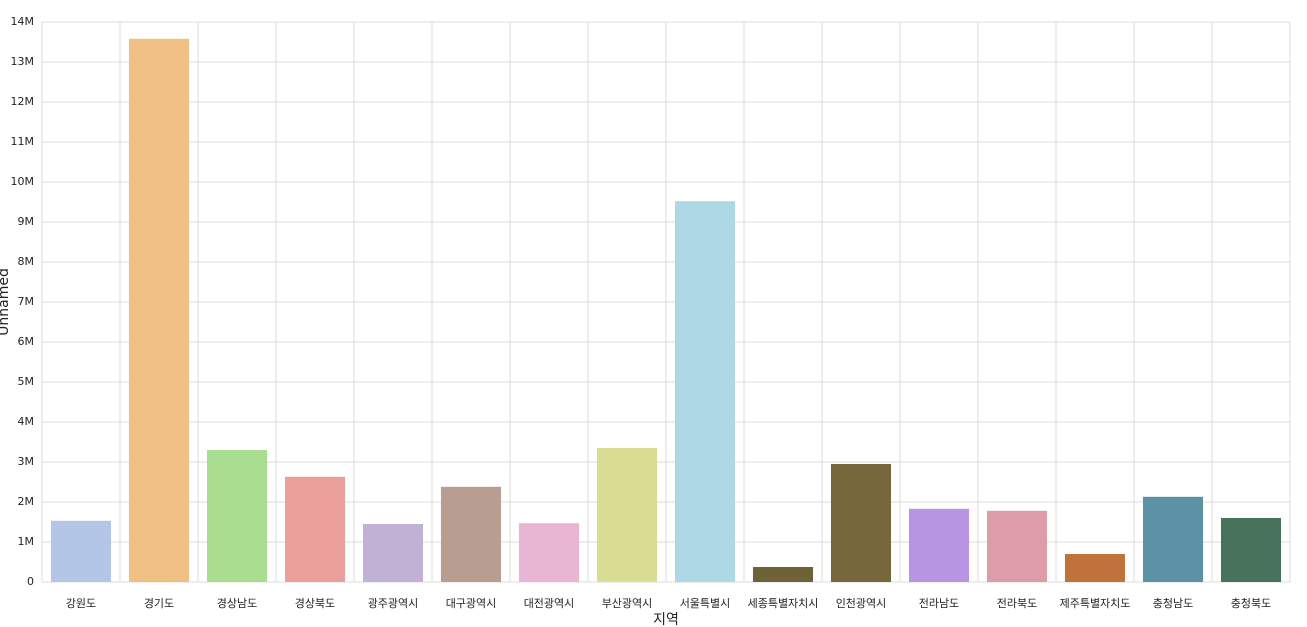 The image size is (1307, 627). I want to click on y-tick-label: 0, so click(30, 581).